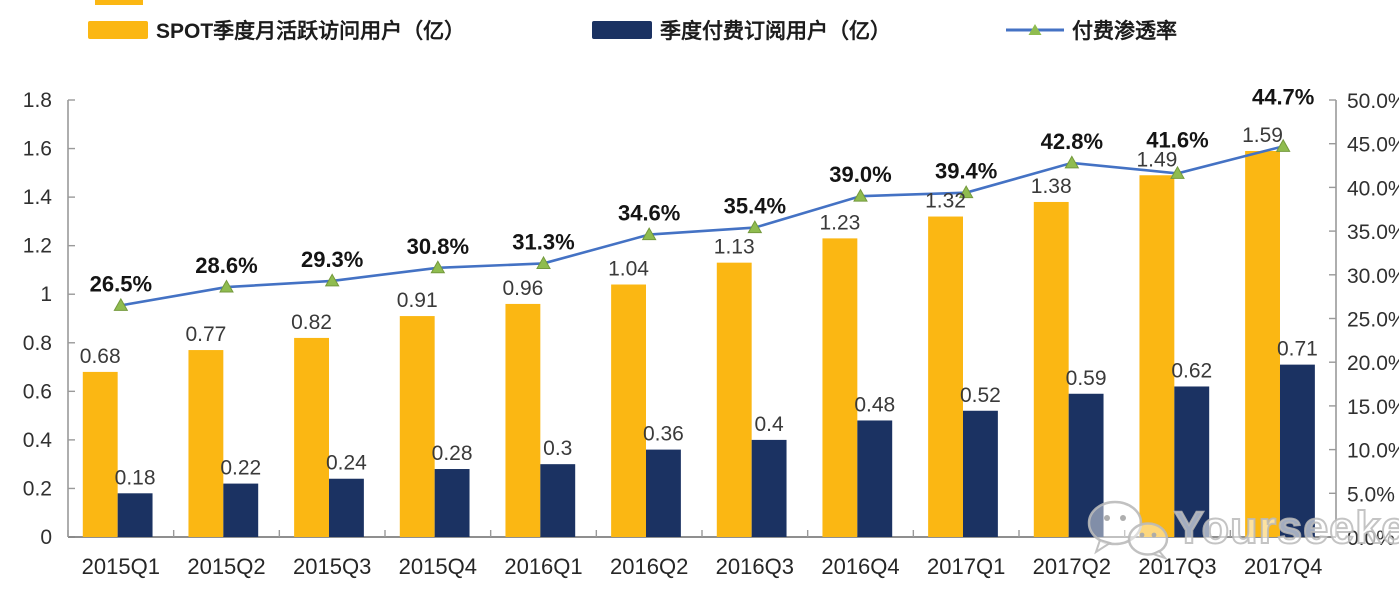 Image resolution: width=1399 pixels, height=596 pixels. I want to click on right-axis-tick-label: 40.0%, so click(1373, 188).